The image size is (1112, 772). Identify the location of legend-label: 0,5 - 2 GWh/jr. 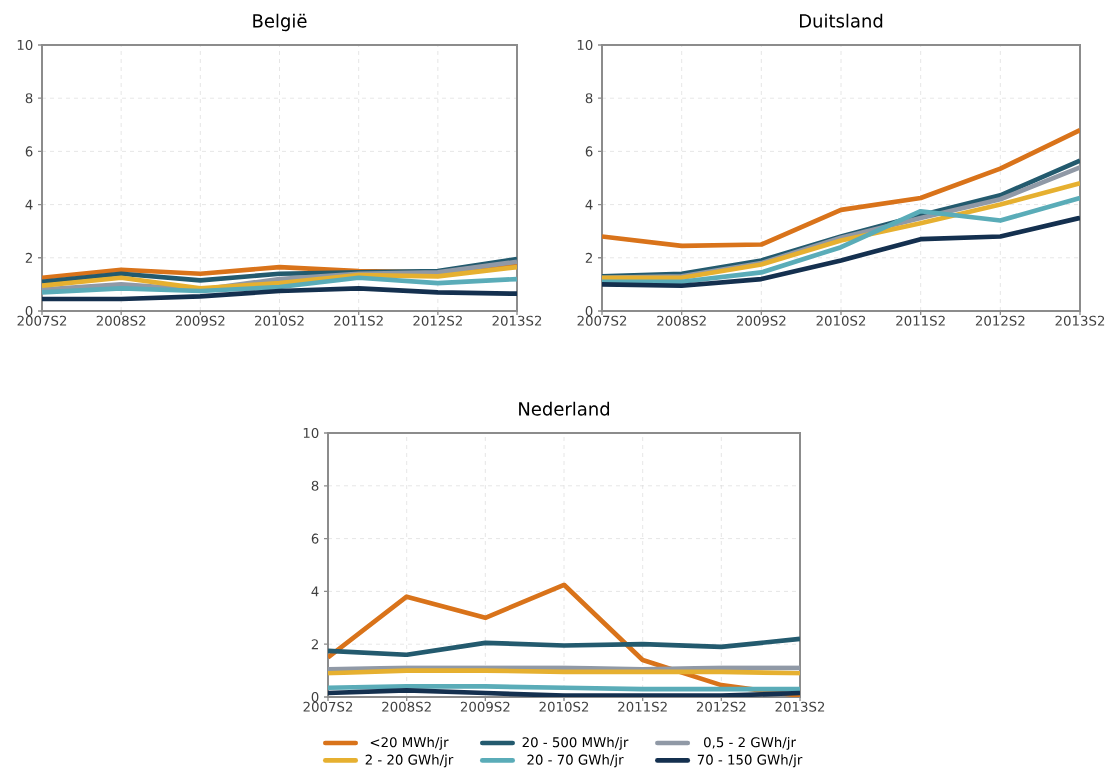
(750, 743).